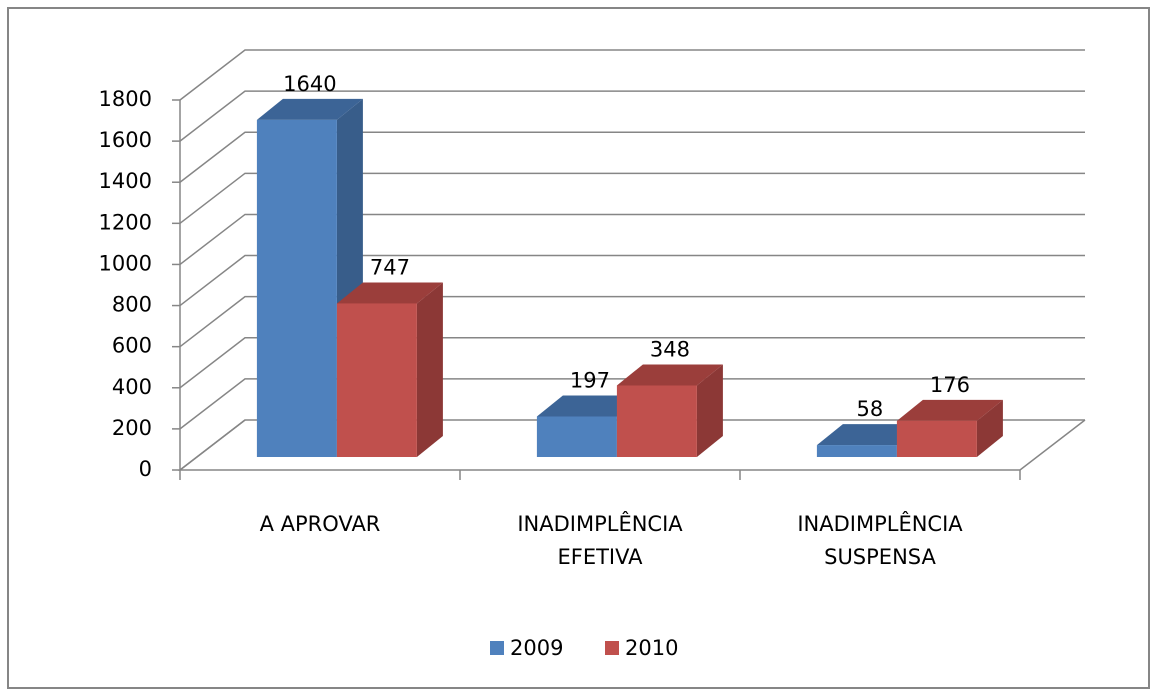  Describe the element at coordinates (590, 381) in the screenshot. I see `data-label: 197` at that location.